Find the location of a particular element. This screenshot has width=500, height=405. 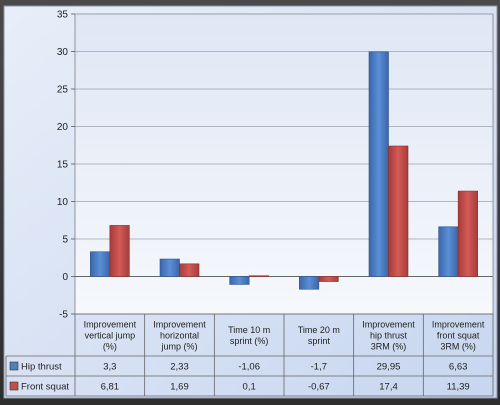

data-label: 11,39 is located at coordinates (458, 387).